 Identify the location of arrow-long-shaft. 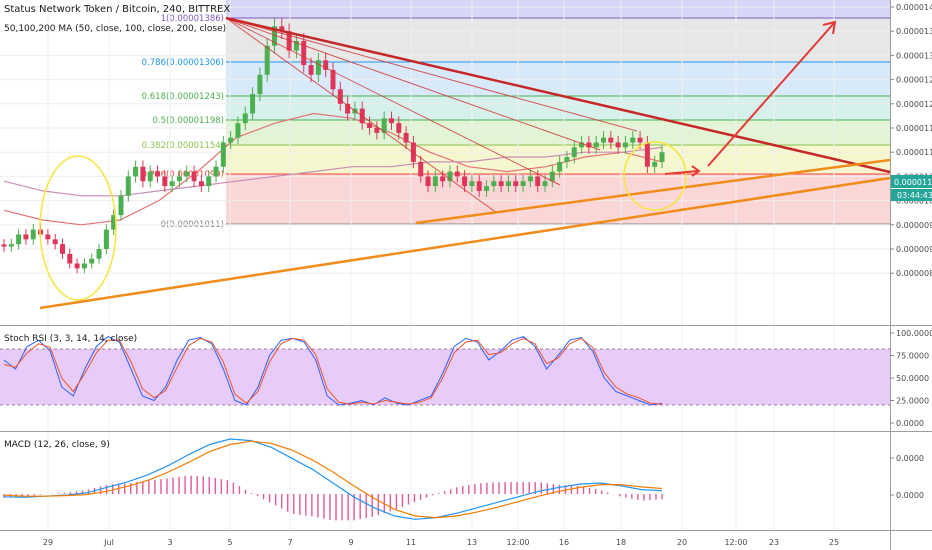
(771, 94).